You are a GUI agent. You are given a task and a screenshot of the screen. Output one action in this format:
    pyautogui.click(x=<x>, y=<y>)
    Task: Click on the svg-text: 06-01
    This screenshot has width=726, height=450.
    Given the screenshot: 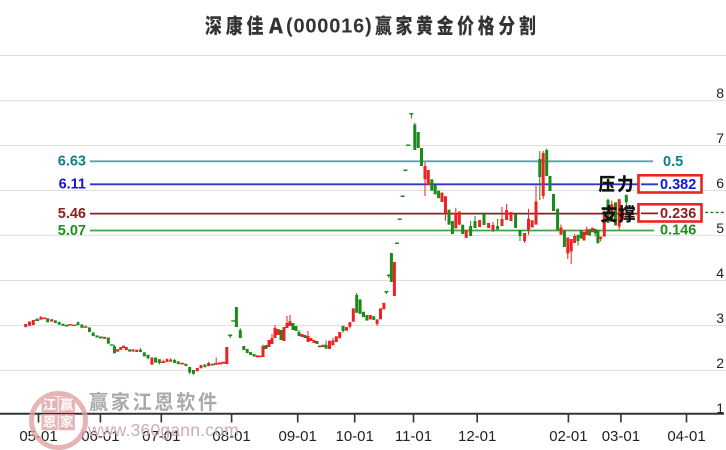 What is the action you would take?
    pyautogui.click(x=100, y=436)
    